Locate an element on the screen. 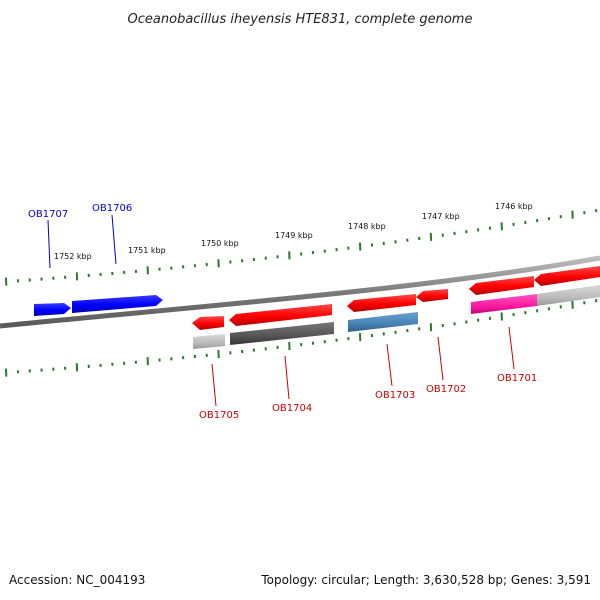 The image size is (600, 600). gene-arrow-ob1702 is located at coordinates (432, 295).